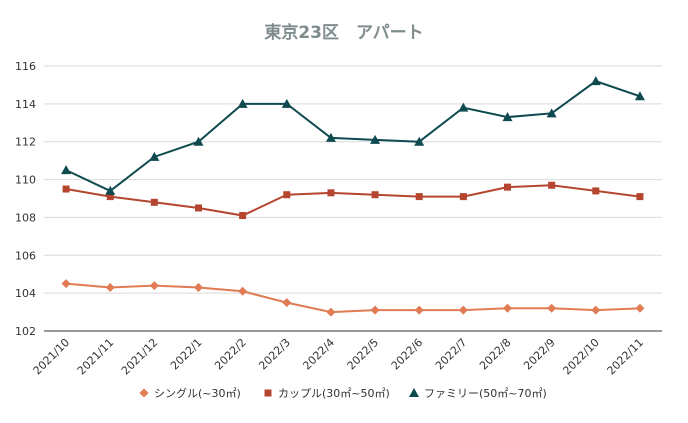 Image resolution: width=688 pixels, height=423 pixels. Describe the element at coordinates (25, 331) in the screenshot. I see `y-tick-label: 102` at that location.